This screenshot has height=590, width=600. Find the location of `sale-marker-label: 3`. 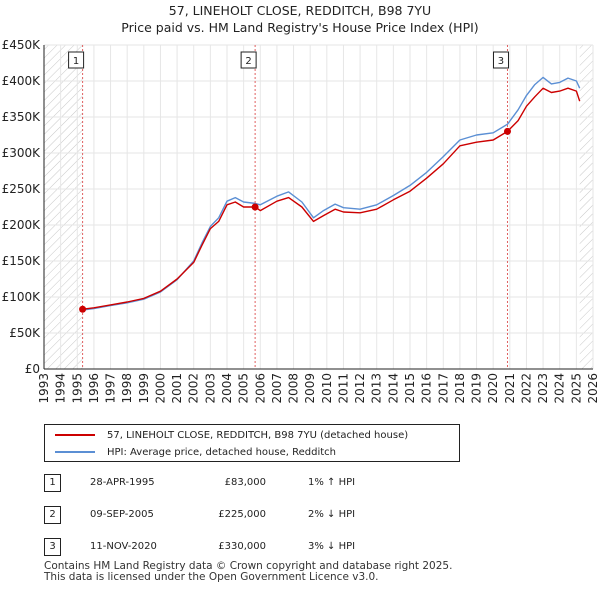

sale-marker-label: 3 is located at coordinates (501, 61).